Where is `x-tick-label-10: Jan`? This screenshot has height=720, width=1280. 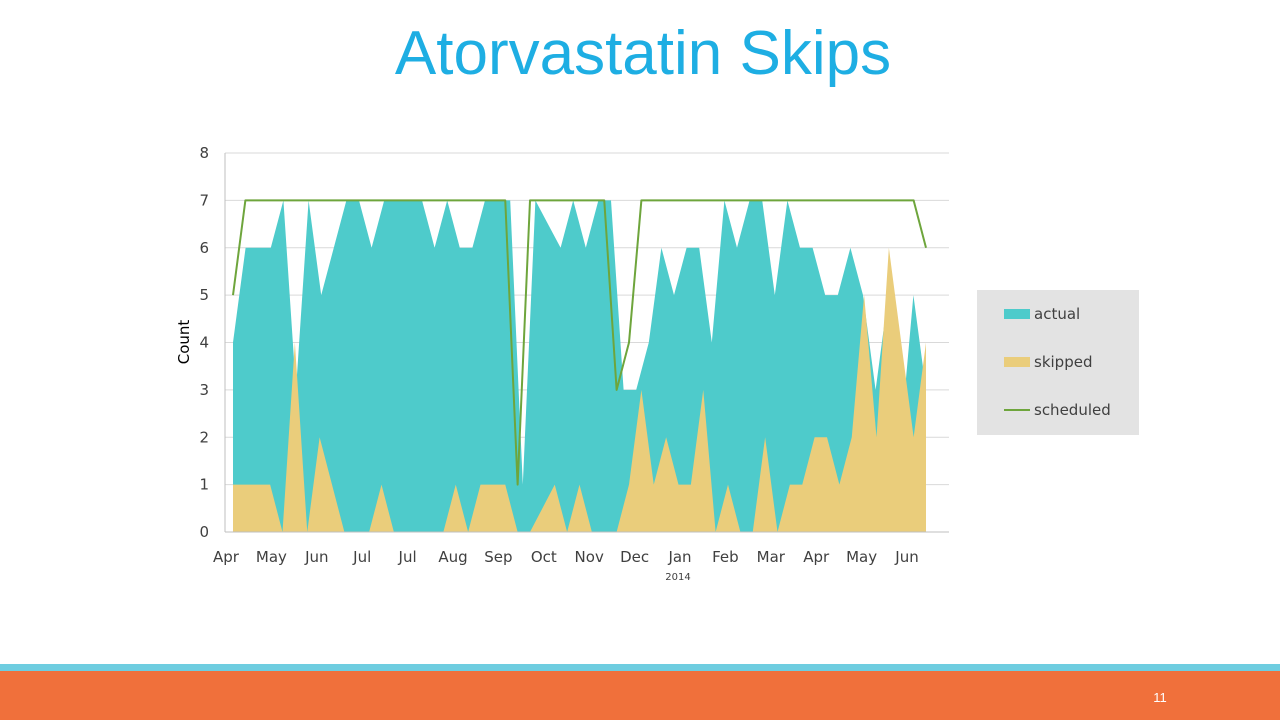 x-tick-label-10: Jan is located at coordinates (679, 557).